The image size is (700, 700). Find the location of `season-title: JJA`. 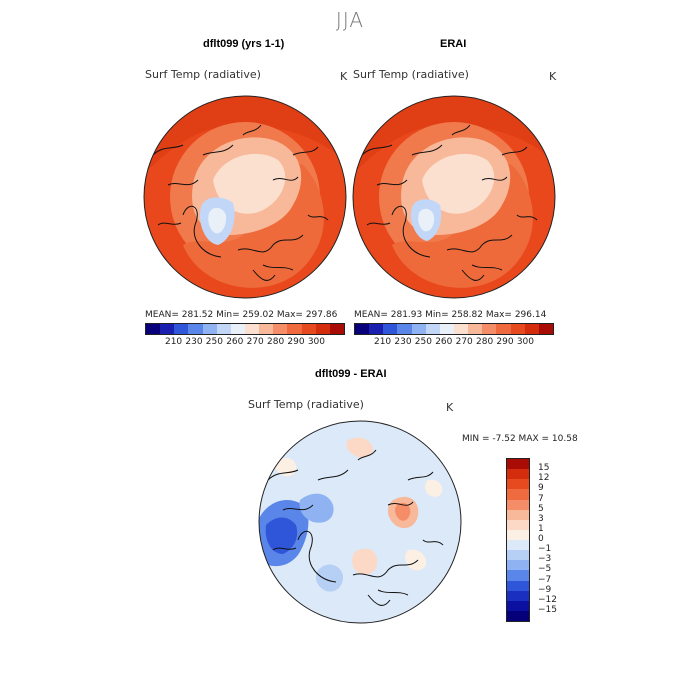

season-title: JJA is located at coordinates (350, 20).